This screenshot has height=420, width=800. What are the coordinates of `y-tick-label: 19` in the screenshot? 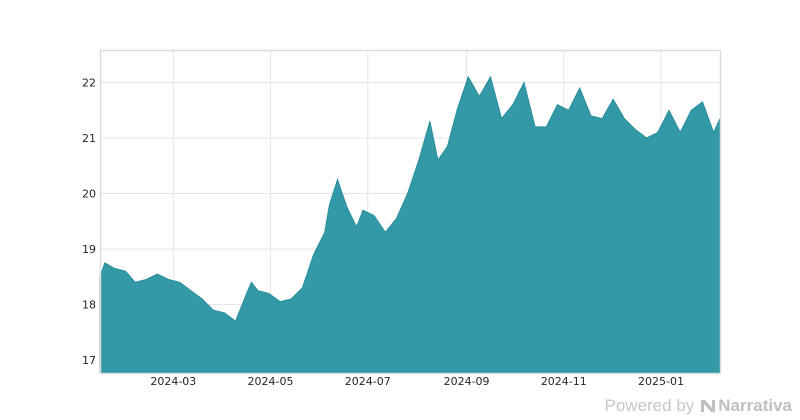 It's located at (89, 249).